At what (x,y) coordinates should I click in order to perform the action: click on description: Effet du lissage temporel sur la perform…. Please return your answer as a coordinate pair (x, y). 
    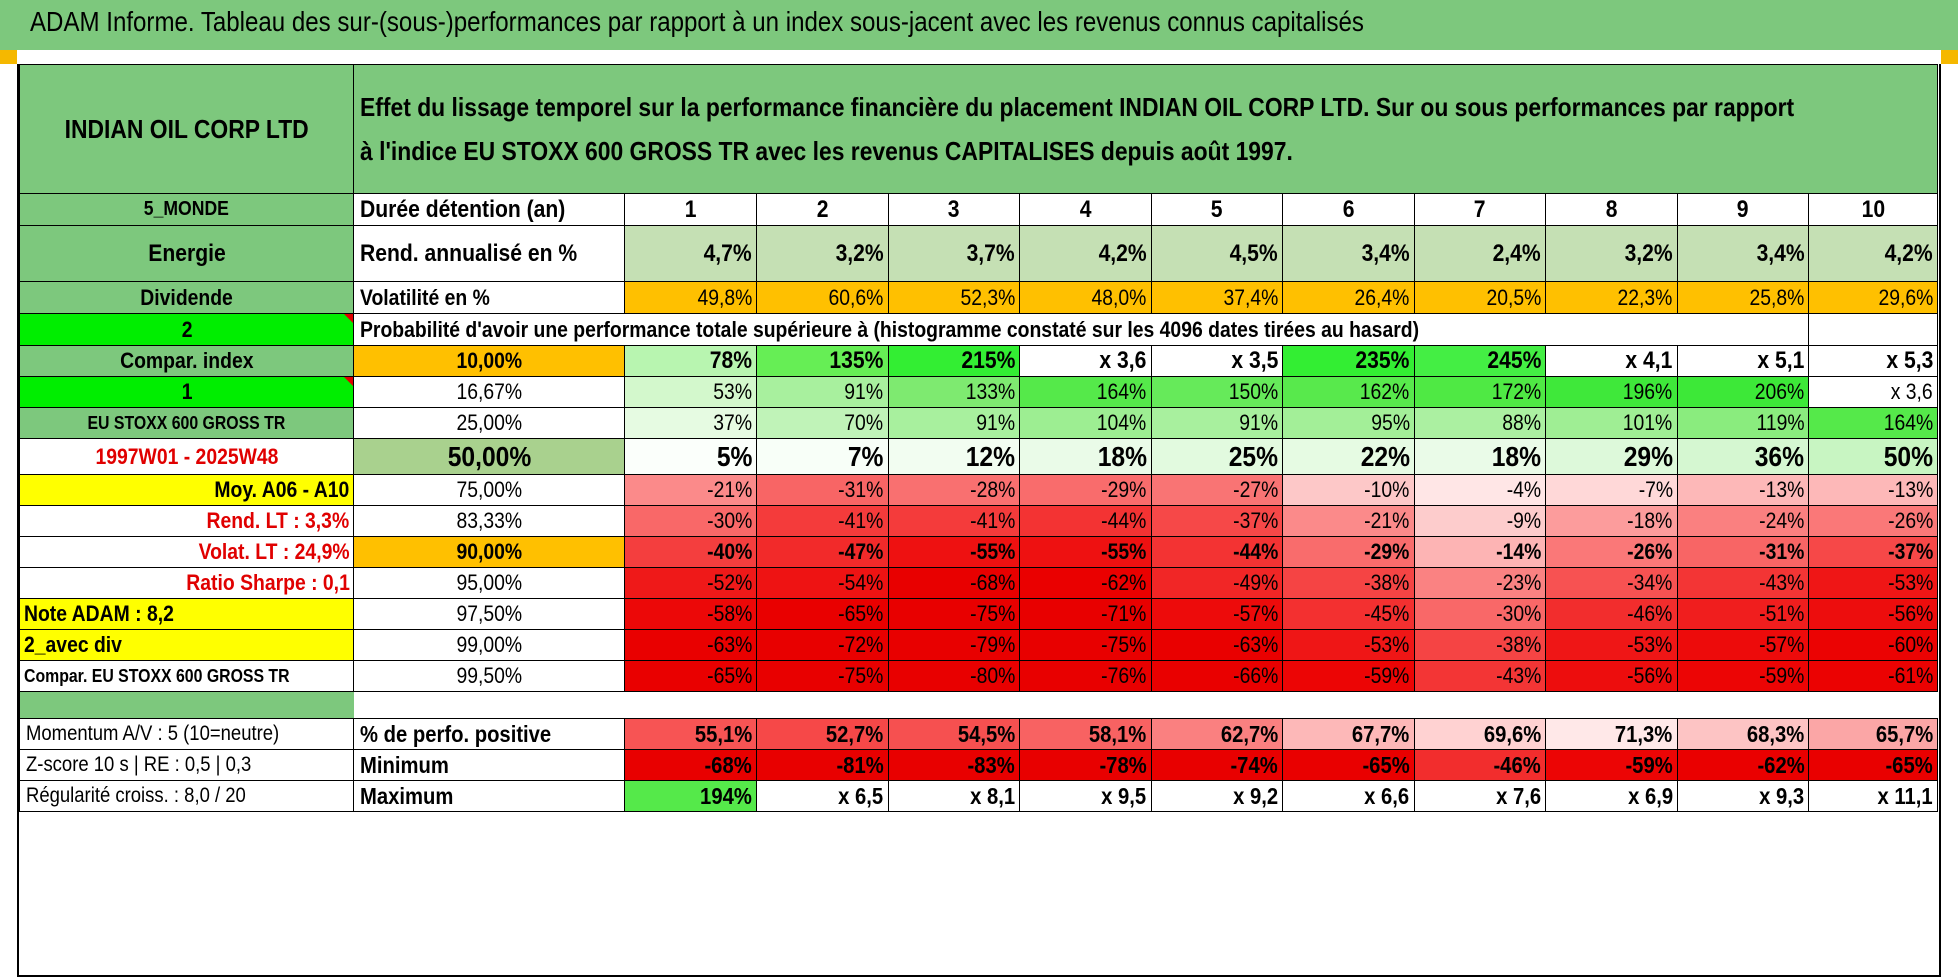
    Looking at the image, I should click on (1145, 129).